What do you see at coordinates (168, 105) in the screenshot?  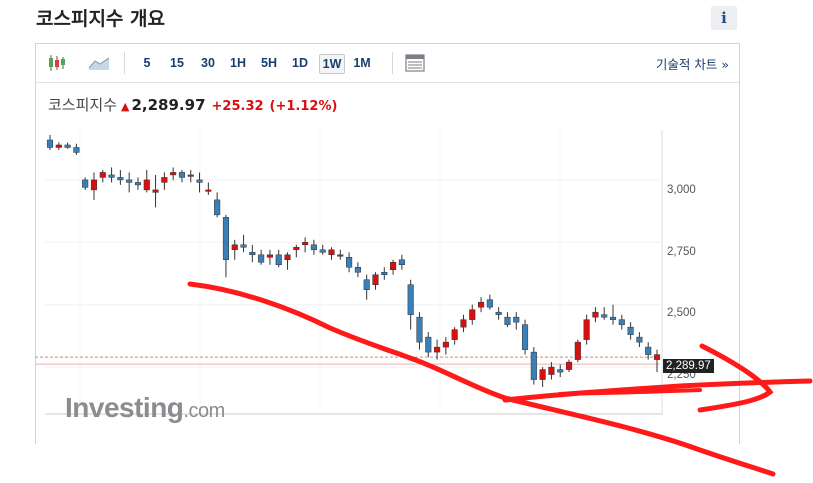 I see `index-price: 2,289.97` at bounding box center [168, 105].